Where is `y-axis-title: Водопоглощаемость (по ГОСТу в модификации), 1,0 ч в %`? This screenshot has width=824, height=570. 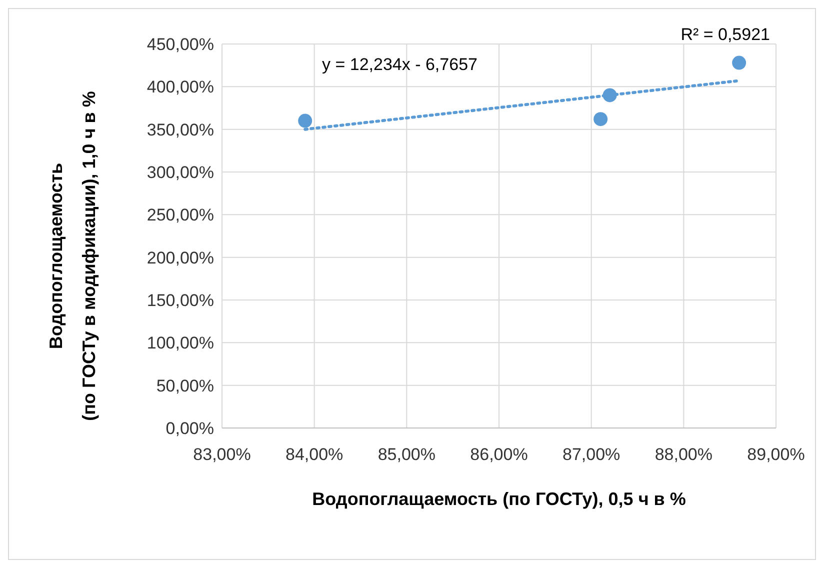 y-axis-title: Водопоглощаемость (по ГОСТу в модификации), 1,0 ч в % is located at coordinates (72, 256).